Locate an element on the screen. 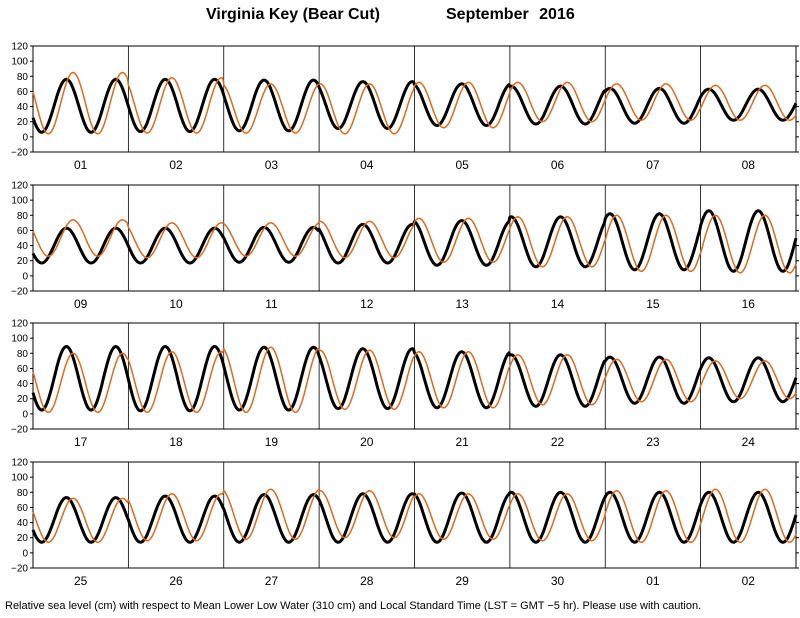 This screenshot has width=800, height=618. x-tick-label: 05 is located at coordinates (463, 165).